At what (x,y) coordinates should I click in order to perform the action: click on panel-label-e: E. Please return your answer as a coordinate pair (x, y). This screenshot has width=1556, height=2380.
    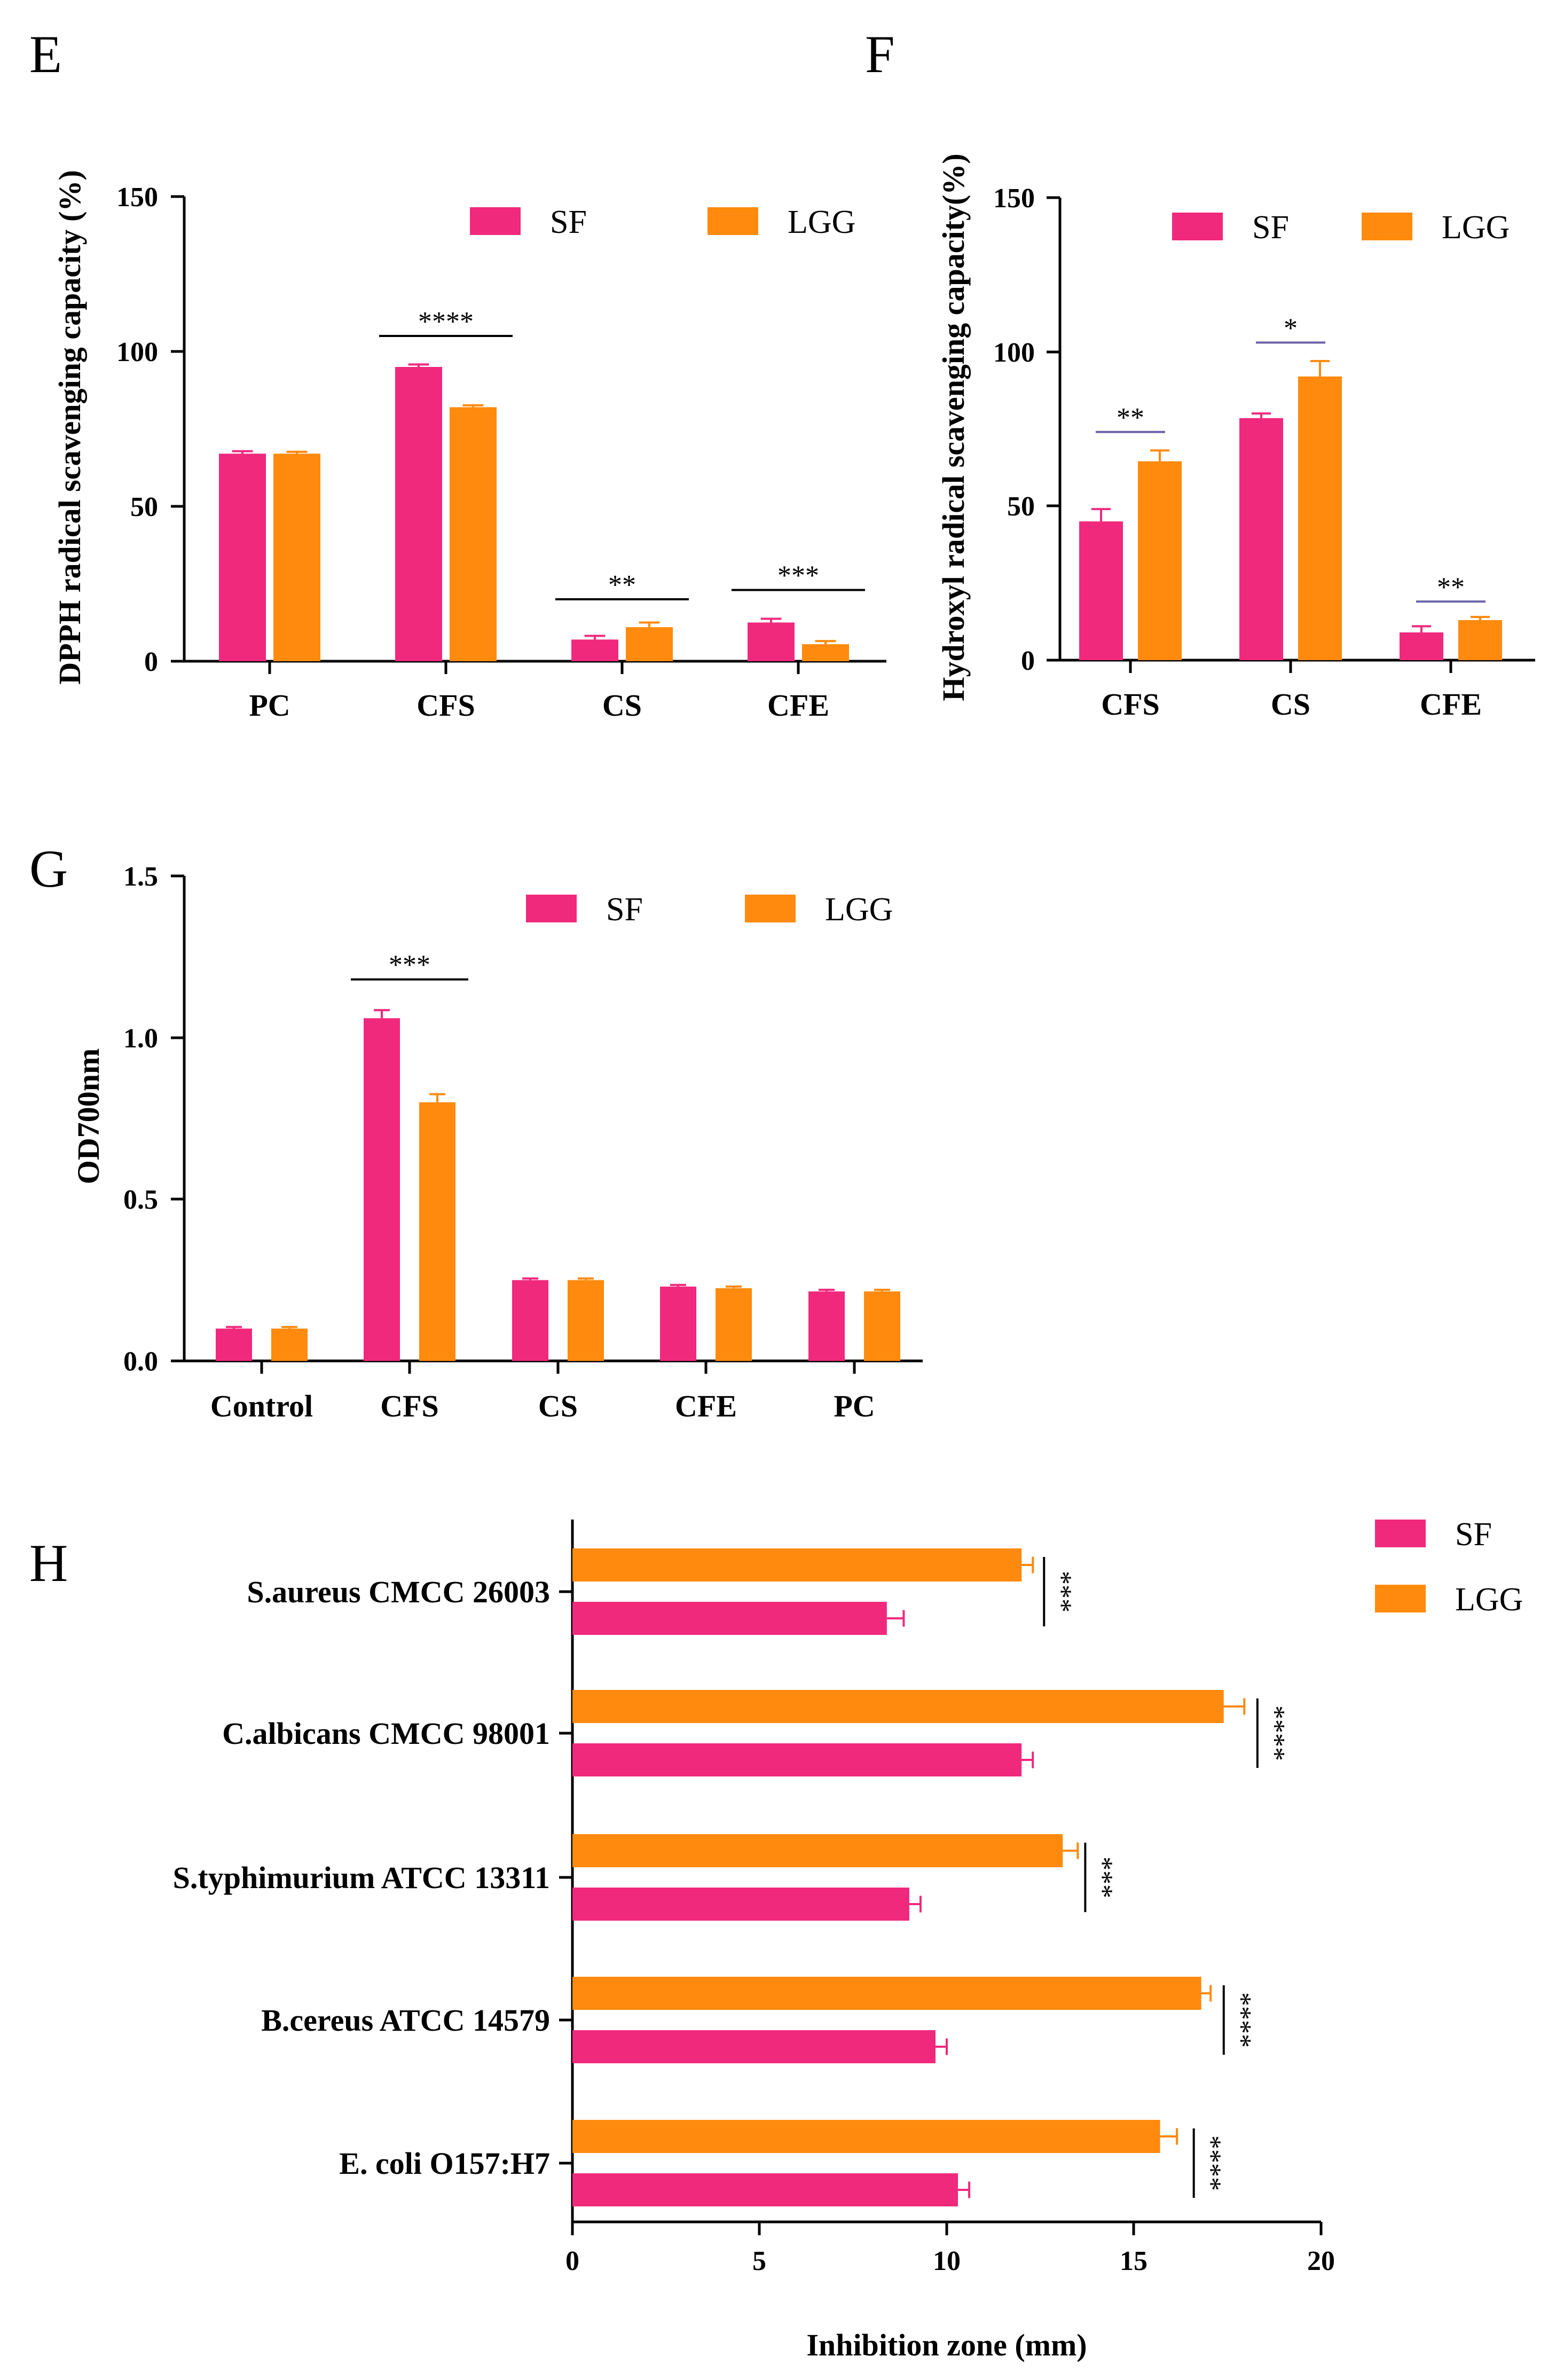
    Looking at the image, I should click on (45, 55).